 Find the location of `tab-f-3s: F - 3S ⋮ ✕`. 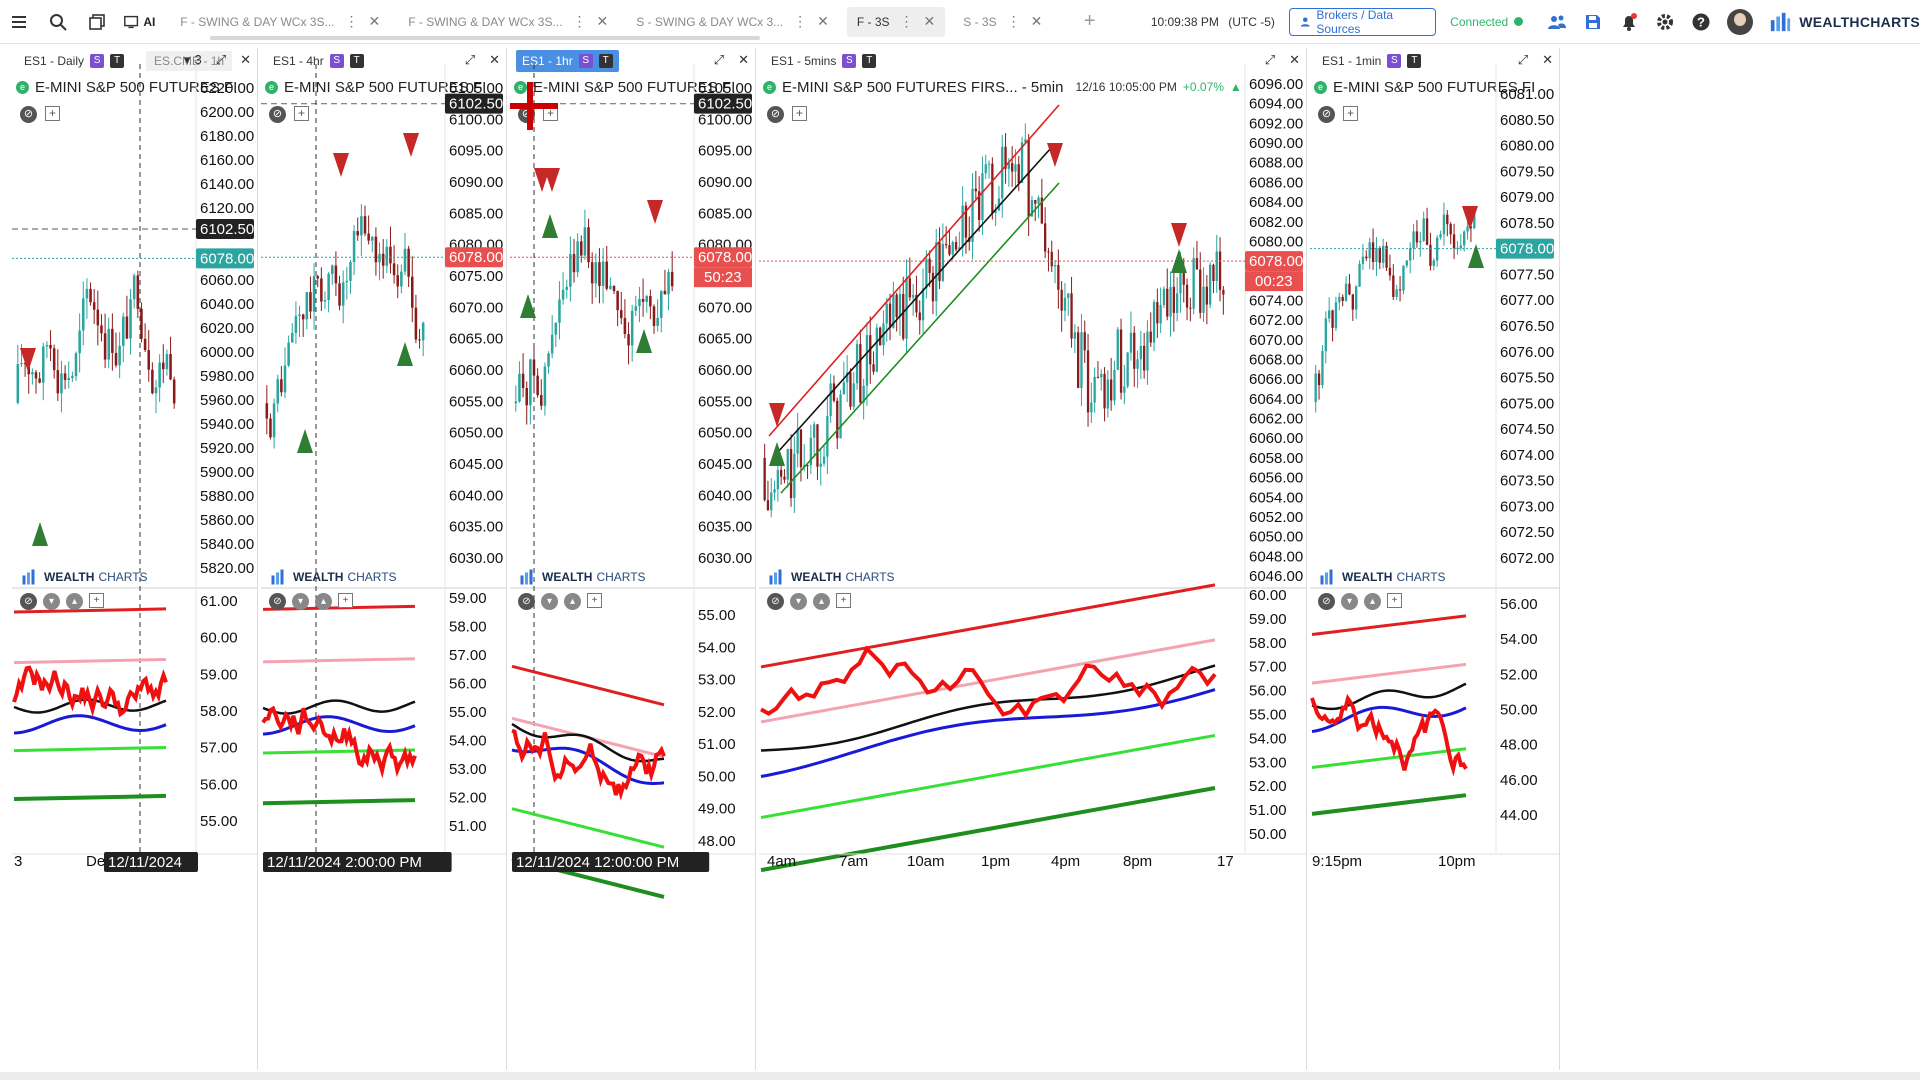

tab-f-3s: F - 3S ⋮ ✕ is located at coordinates (896, 21).